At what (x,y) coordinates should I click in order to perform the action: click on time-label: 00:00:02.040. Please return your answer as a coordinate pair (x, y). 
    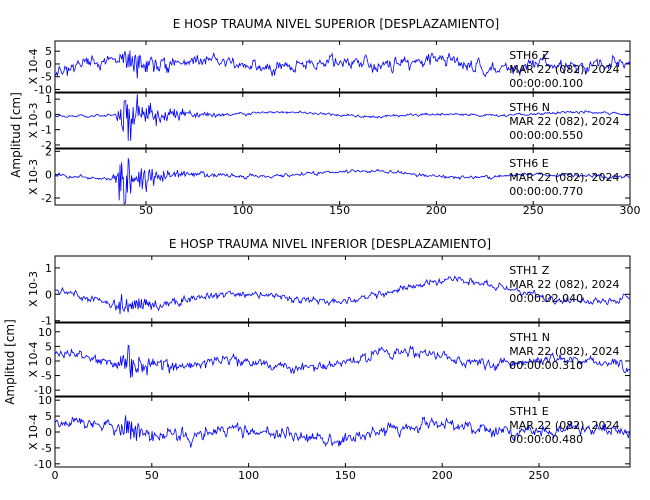
    Looking at the image, I should click on (546, 298).